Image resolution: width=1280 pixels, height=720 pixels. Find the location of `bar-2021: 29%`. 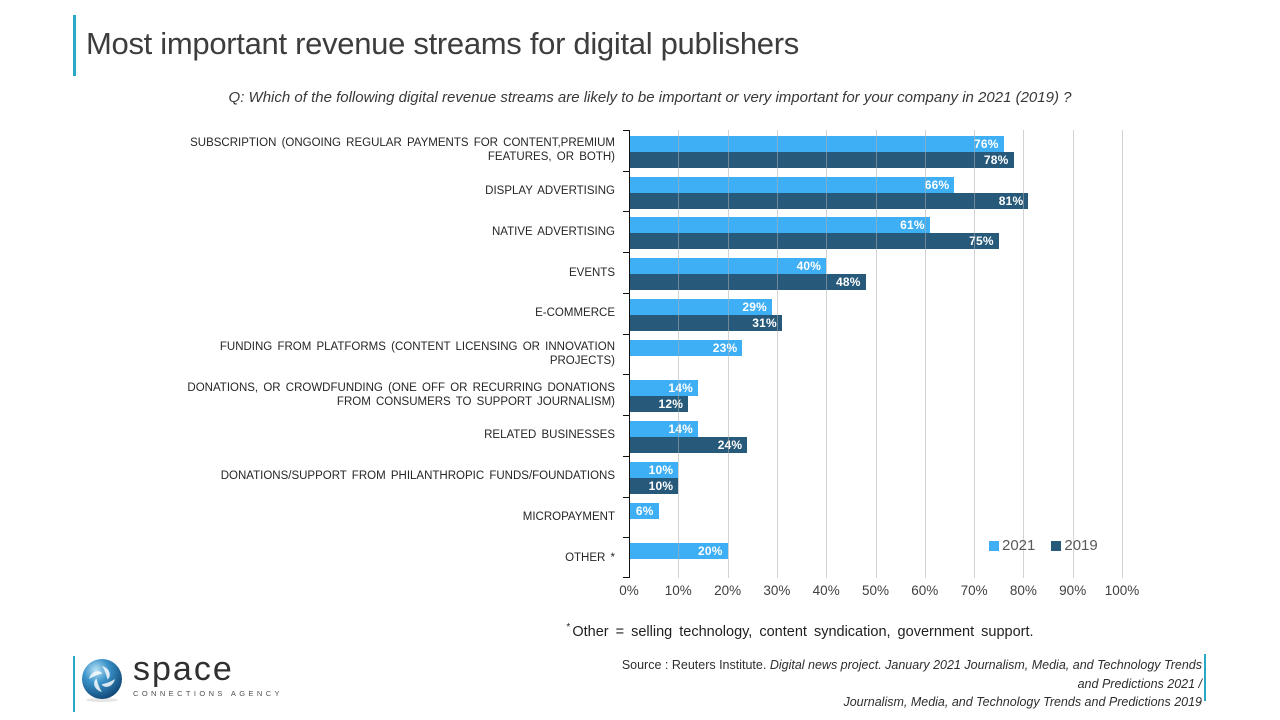

bar-2021: 29% is located at coordinates (700, 306).